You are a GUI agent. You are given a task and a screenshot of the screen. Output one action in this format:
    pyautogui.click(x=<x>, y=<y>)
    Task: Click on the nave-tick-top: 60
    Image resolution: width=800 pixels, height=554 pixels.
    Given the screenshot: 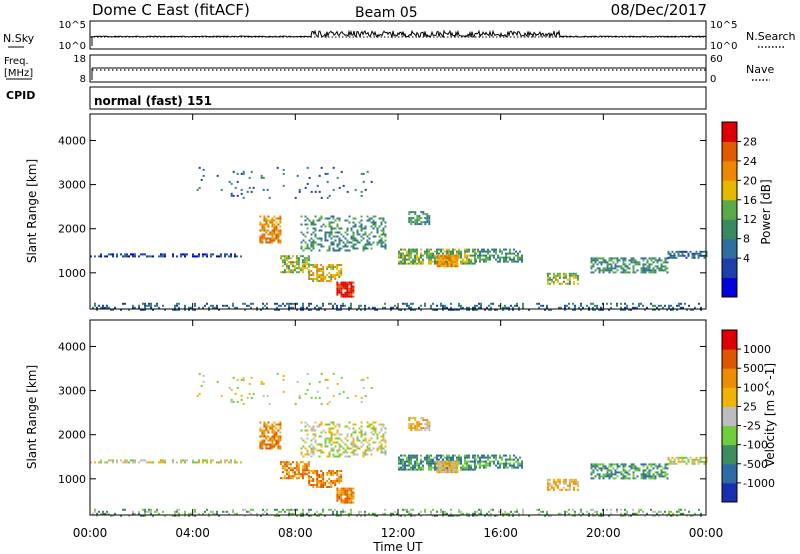 What is the action you would take?
    pyautogui.click(x=716, y=59)
    